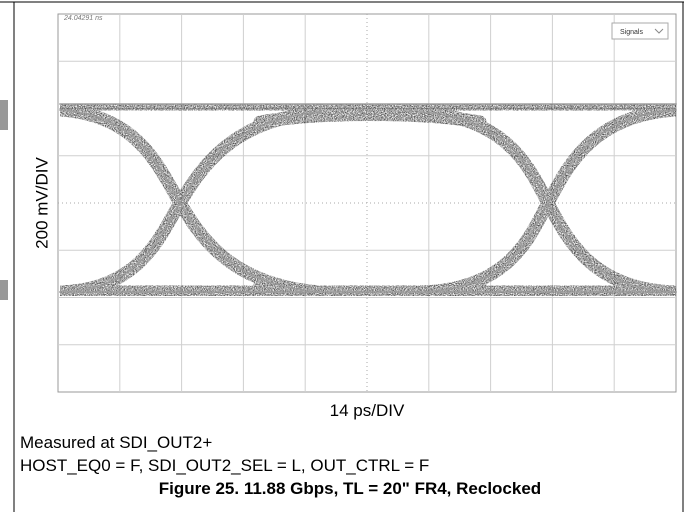  Describe the element at coordinates (116, 442) in the screenshot. I see `caption-line: Measured at SDI_OUT2+` at that location.